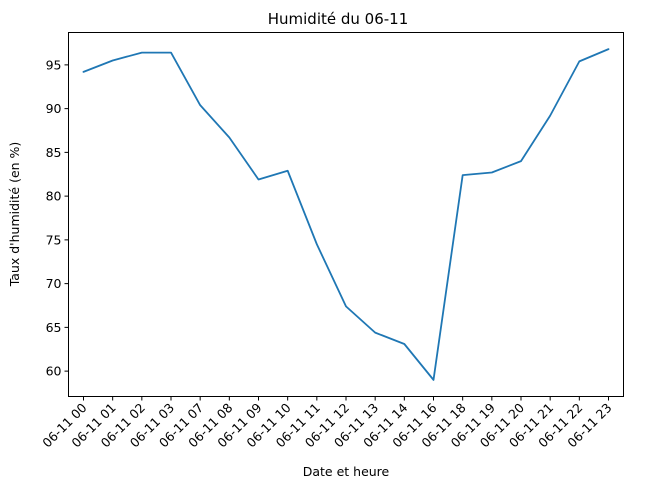 The image size is (645, 493). Describe the element at coordinates (54, 64) in the screenshot. I see `y-tick-label: 95` at that location.